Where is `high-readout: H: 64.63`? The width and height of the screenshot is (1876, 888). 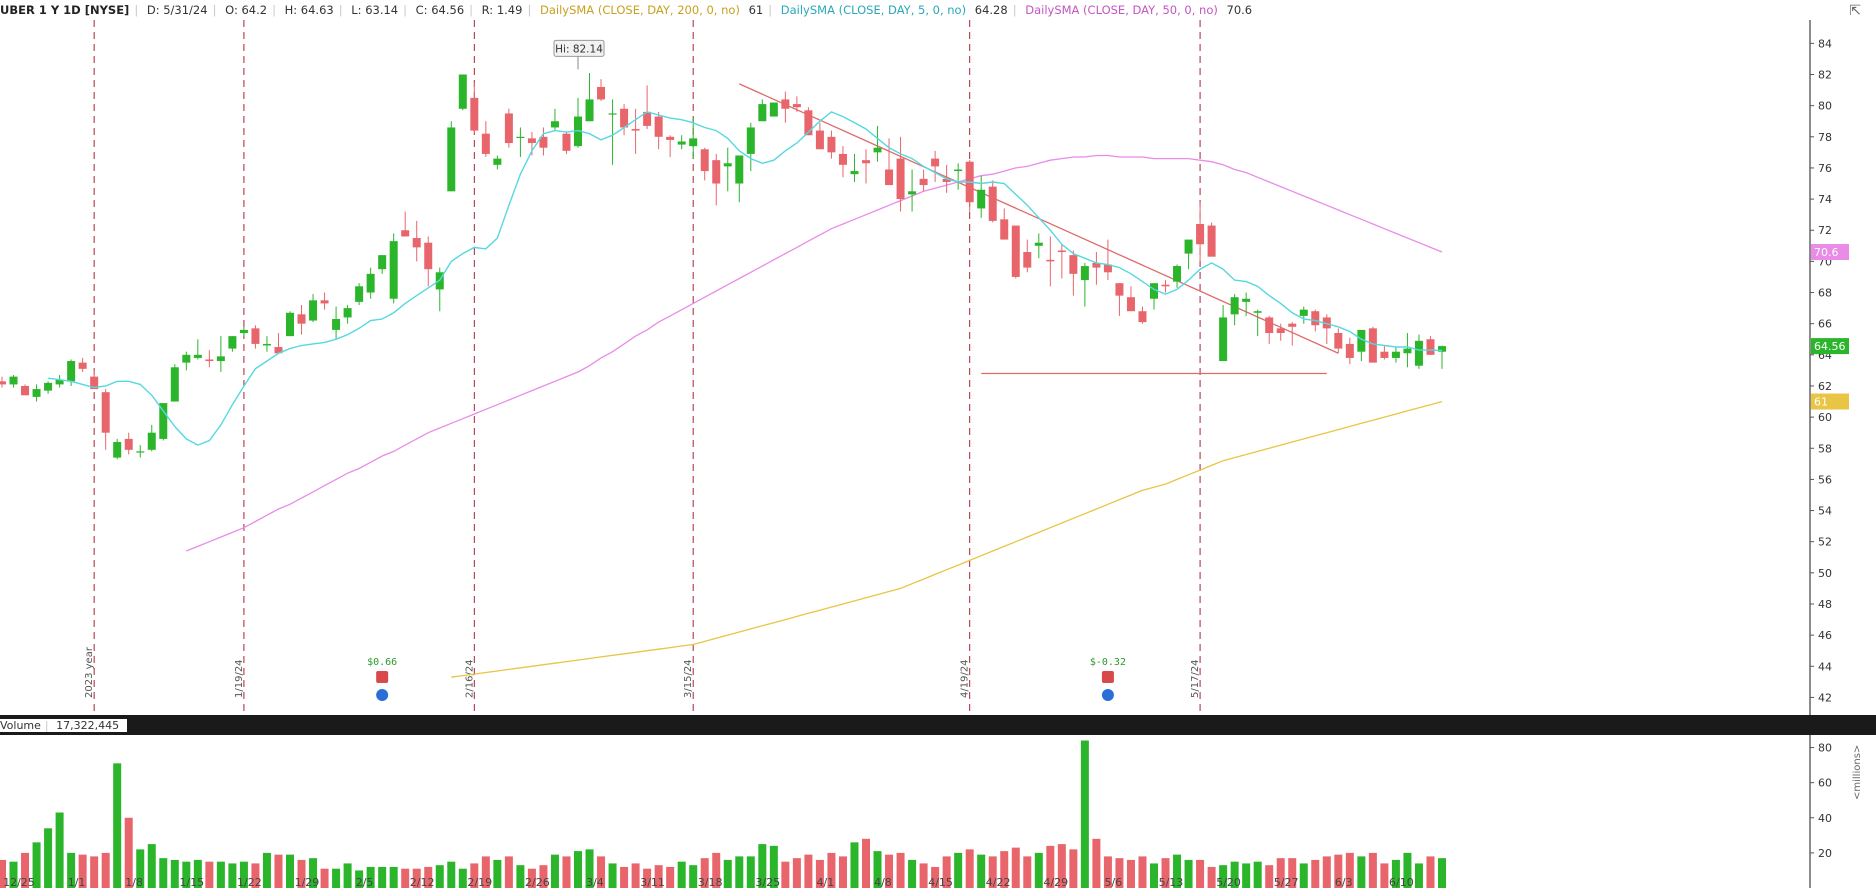
high-readout: H: 64.63 is located at coordinates (309, 10).